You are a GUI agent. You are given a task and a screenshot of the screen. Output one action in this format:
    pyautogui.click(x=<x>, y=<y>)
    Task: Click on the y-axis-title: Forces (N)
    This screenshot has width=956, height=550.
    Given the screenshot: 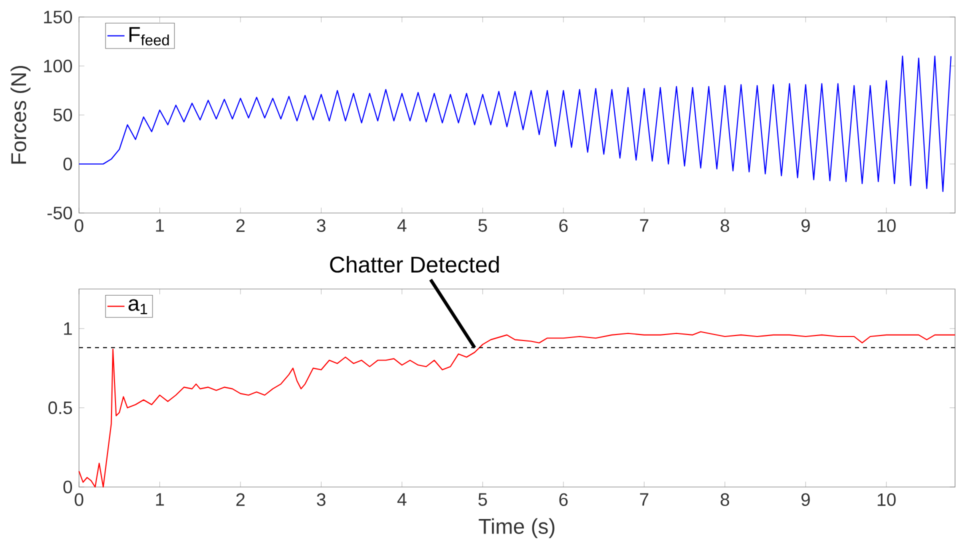 What is the action you would take?
    pyautogui.click(x=20, y=115)
    